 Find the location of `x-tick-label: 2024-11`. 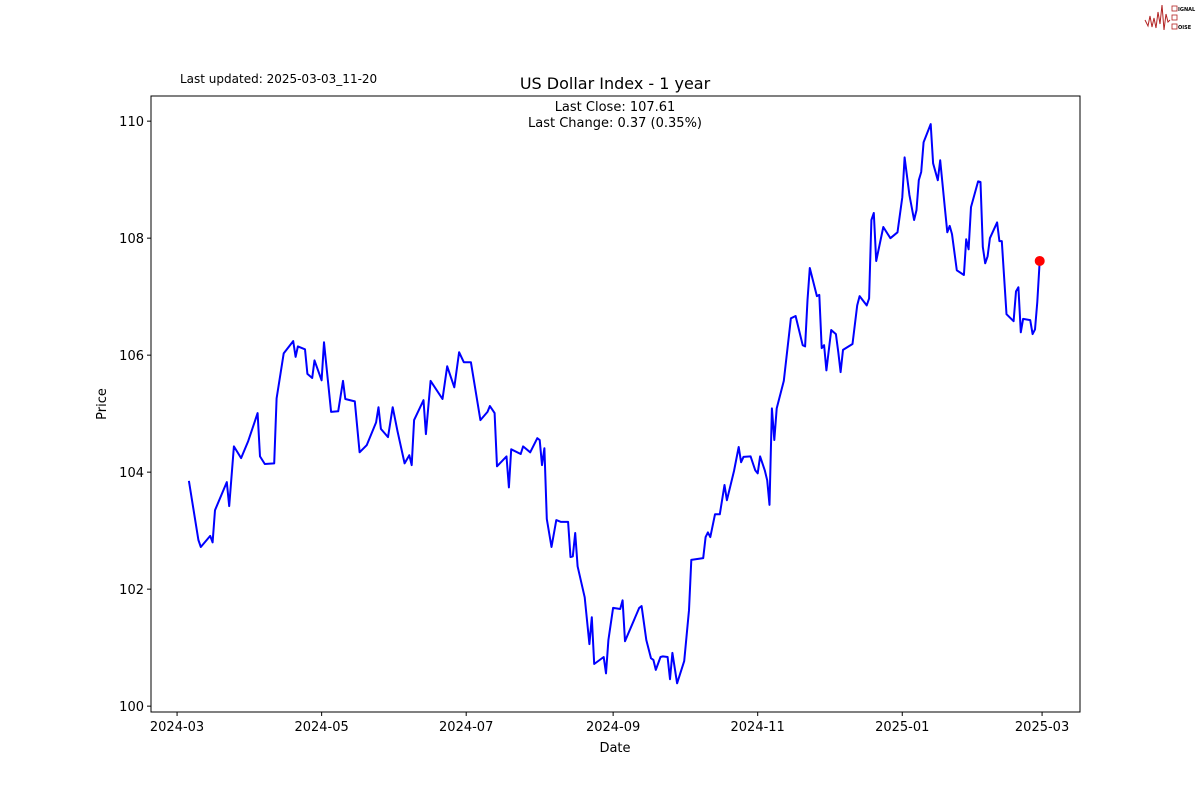

x-tick-label: 2024-11 is located at coordinates (758, 727).